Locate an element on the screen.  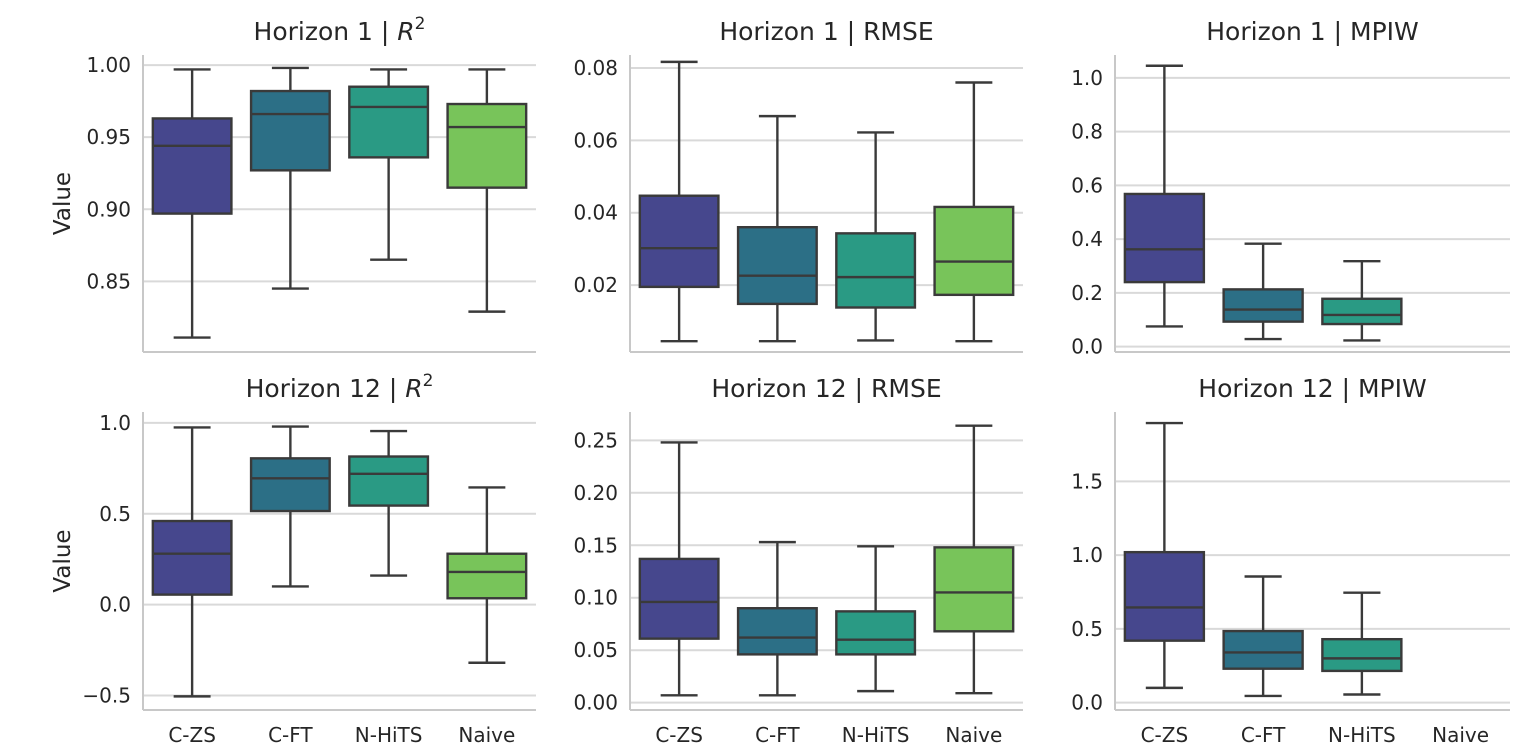
panel-horizon-1-mpiw: 1.0 0.8 0.6 0.4 0.2 0.0 Horizon 1 | MPIW is located at coordinates (1290, 188).